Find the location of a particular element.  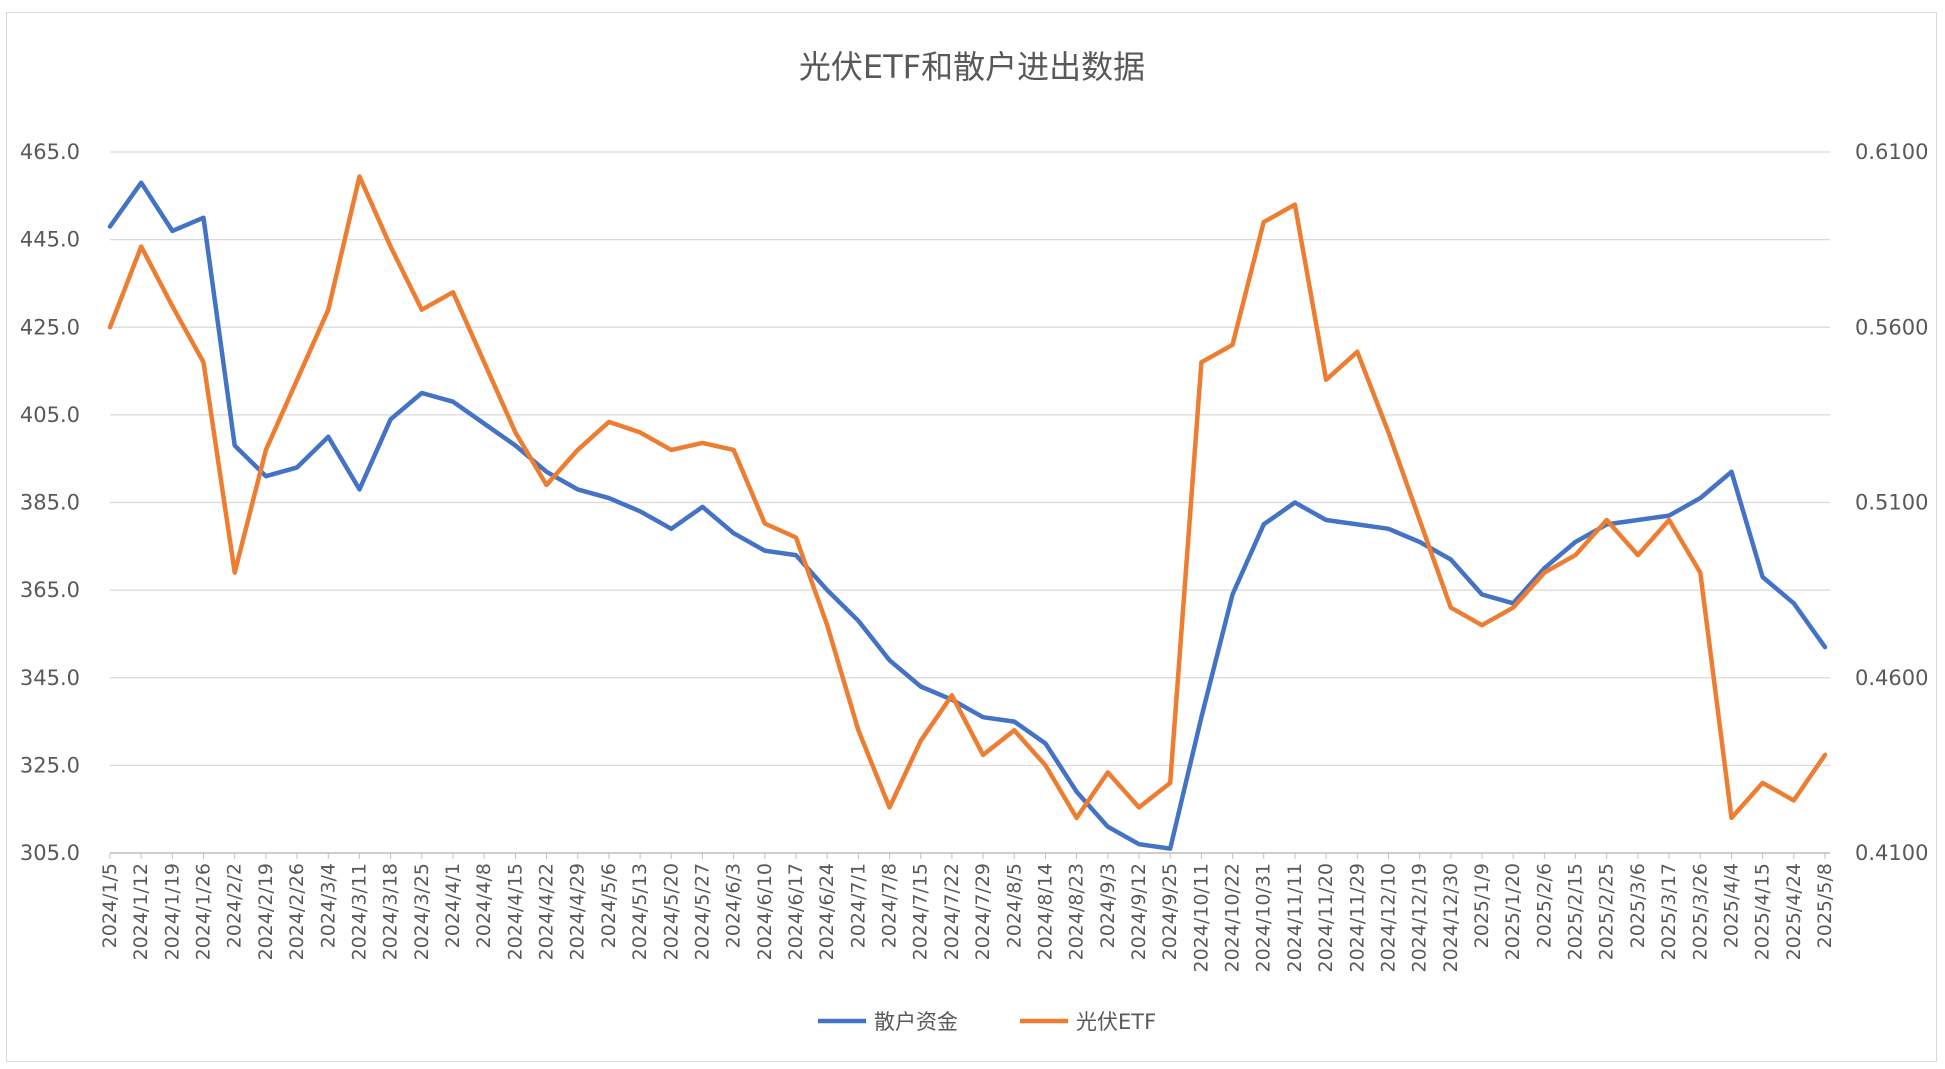

x-tick-label: 2025/2/15 is located at coordinates (1576, 911).